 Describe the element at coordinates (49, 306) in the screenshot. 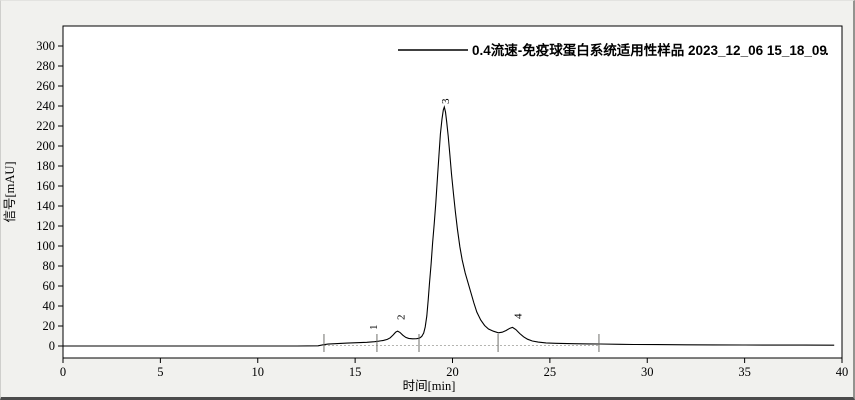

I see `y-tick-label: 40` at that location.